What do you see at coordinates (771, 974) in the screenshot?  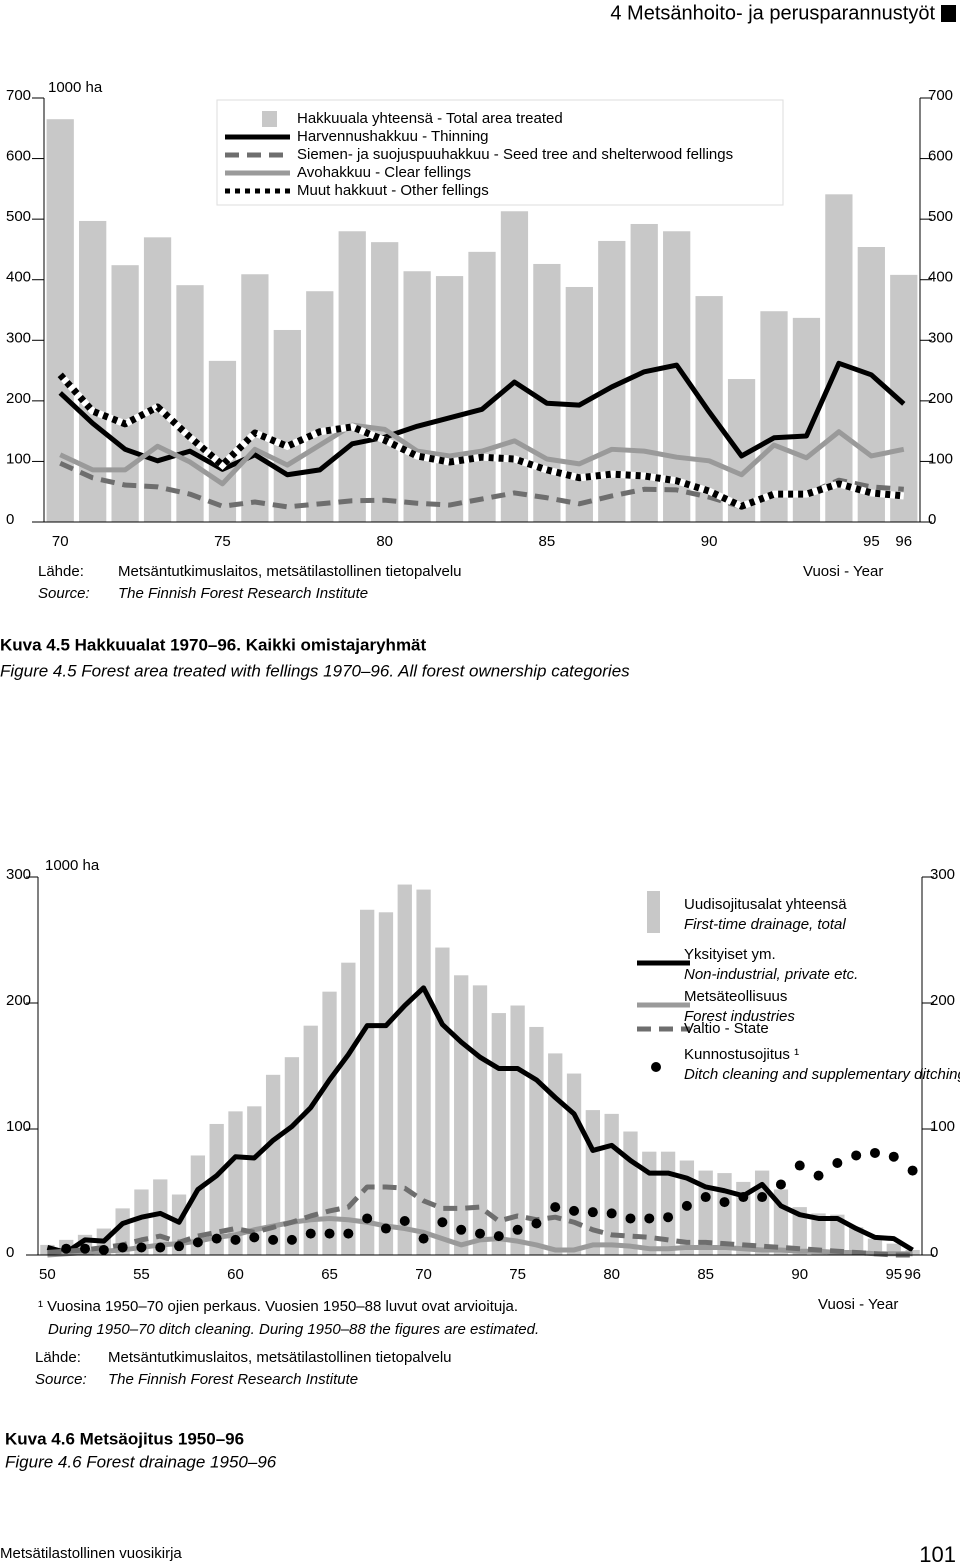 I see `legend-label: Non-industrial, private etc.` at bounding box center [771, 974].